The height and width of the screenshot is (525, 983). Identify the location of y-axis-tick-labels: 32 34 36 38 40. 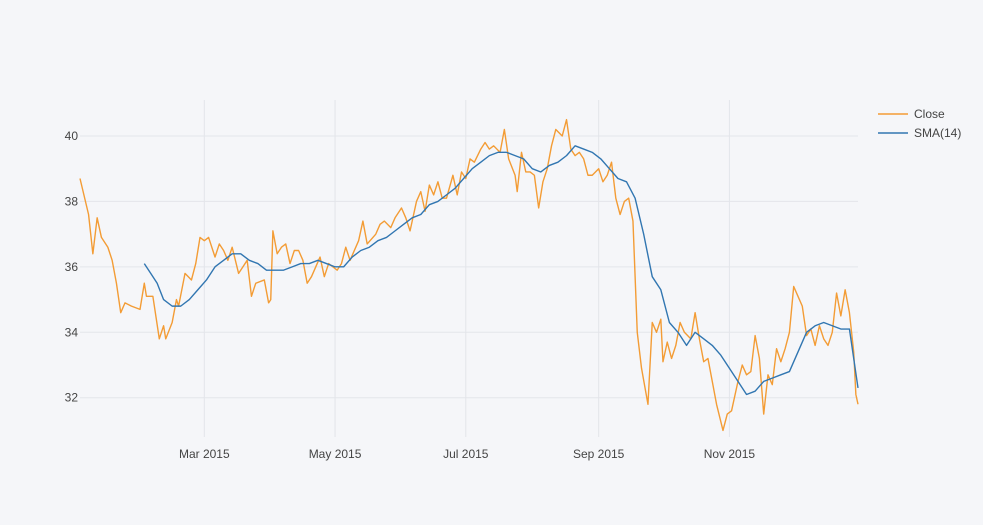
(72, 267).